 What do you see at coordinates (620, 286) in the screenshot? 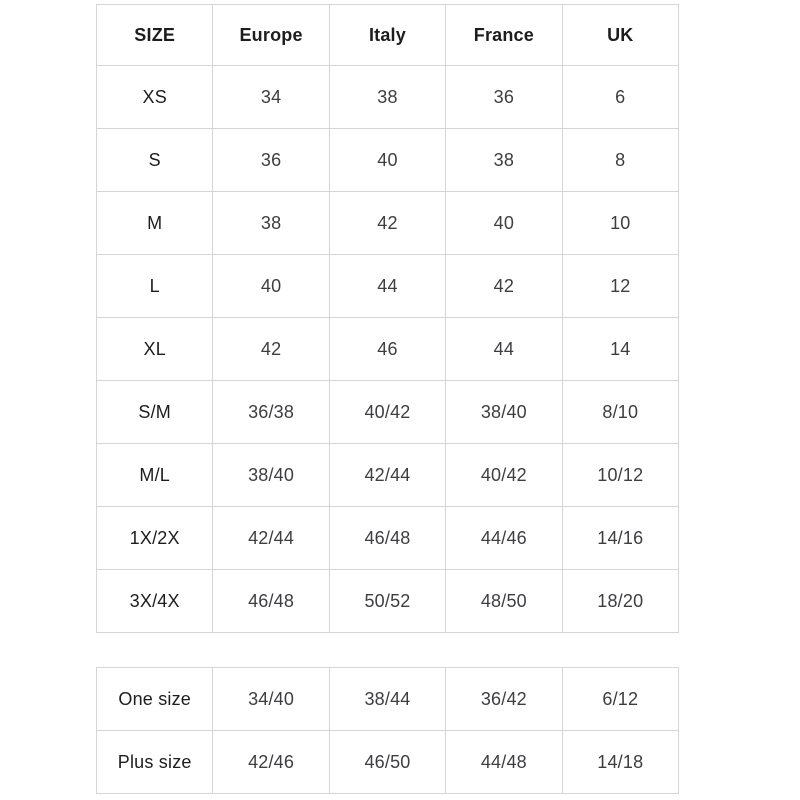
I see `size-value-cell: 12` at bounding box center [620, 286].